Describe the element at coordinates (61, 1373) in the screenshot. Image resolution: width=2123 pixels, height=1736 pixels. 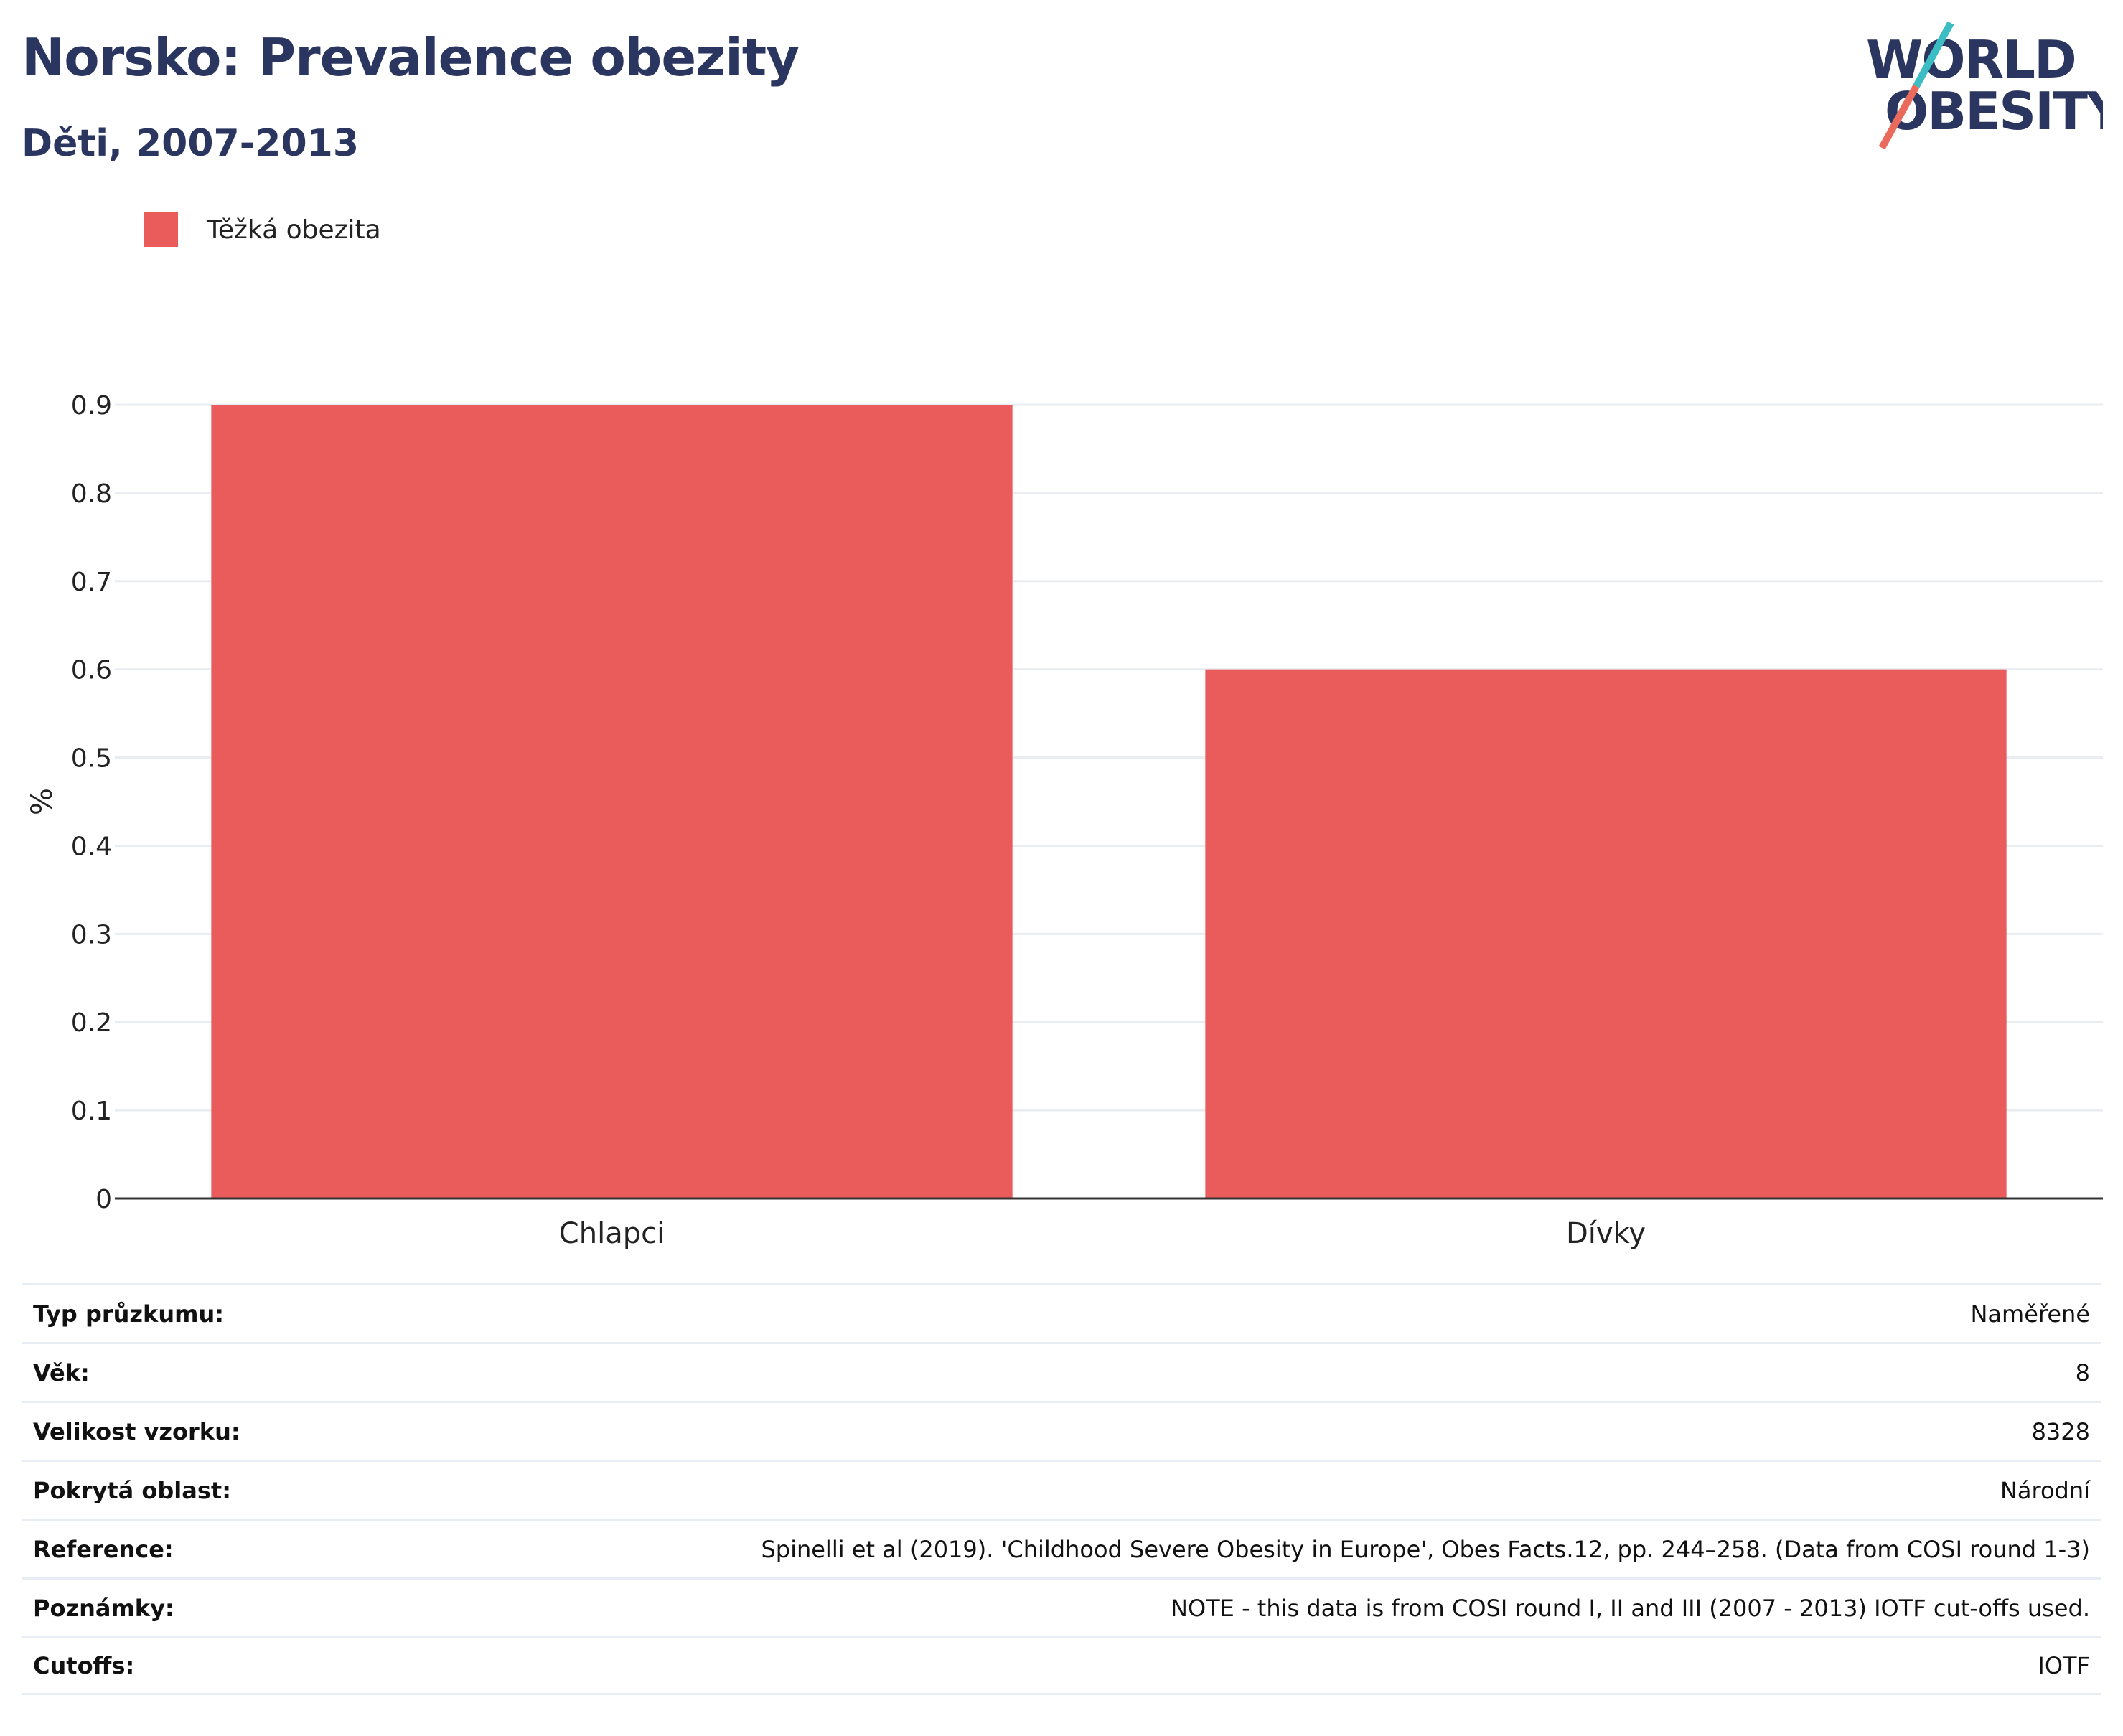
I see `info-key: Věk:` at that location.